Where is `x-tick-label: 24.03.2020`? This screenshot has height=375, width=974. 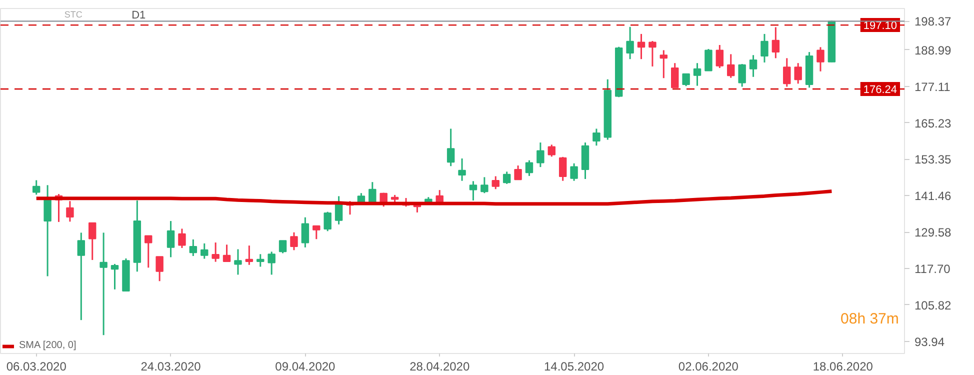 x-tick-label: 24.03.2020 is located at coordinates (171, 367).